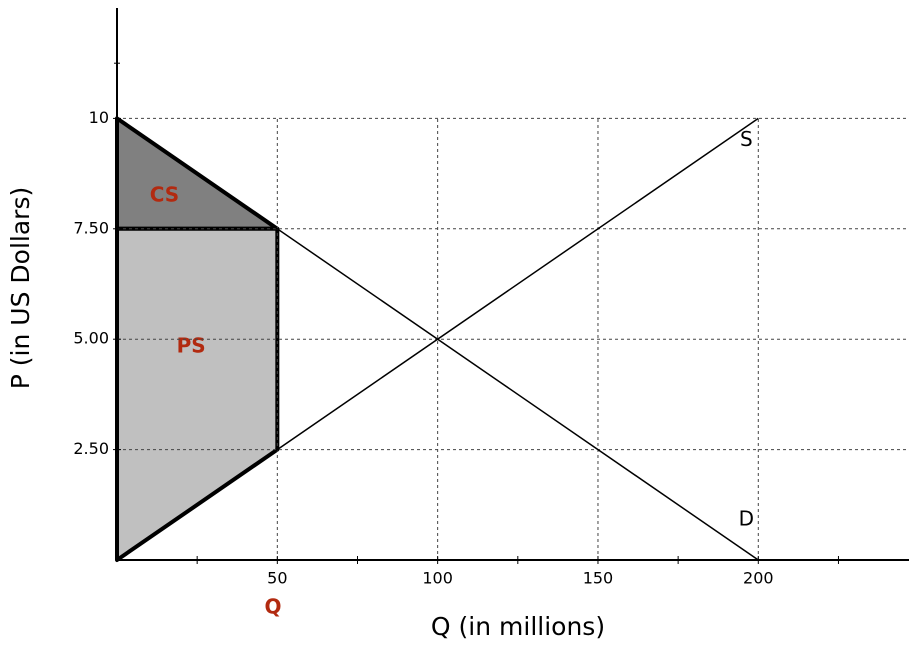 The width and height of the screenshot is (909, 647). Describe the element at coordinates (191, 345) in the screenshot. I see `region-label: PS` at that location.